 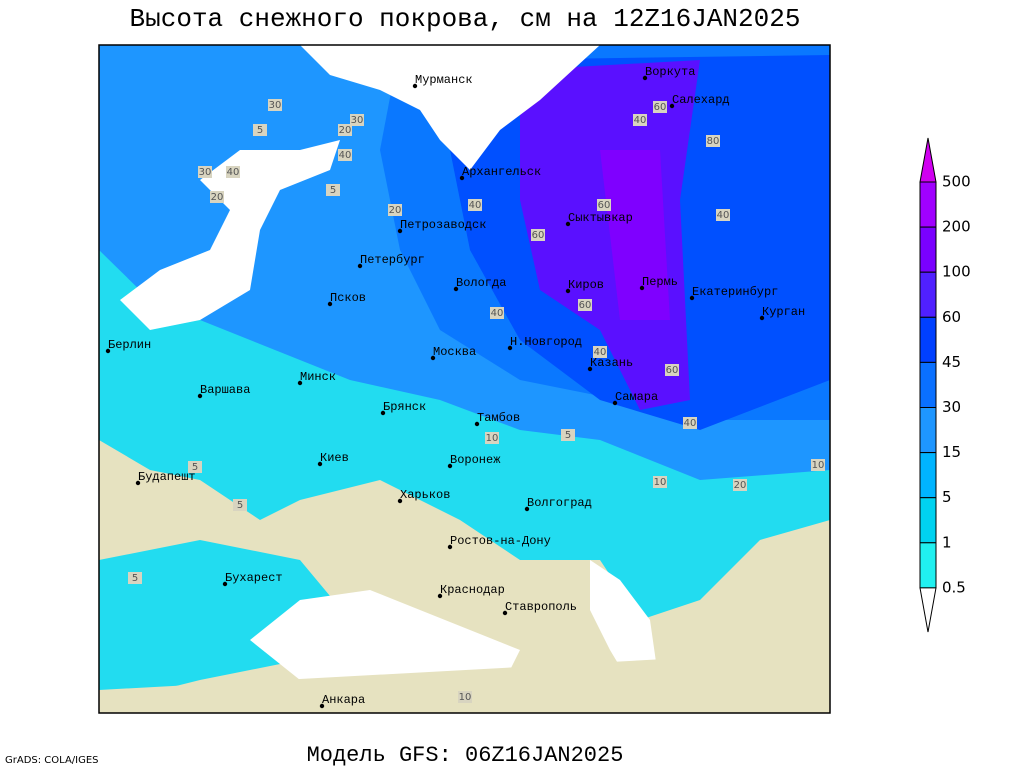 I want to click on city-label: Ставрополь, so click(x=541, y=607).